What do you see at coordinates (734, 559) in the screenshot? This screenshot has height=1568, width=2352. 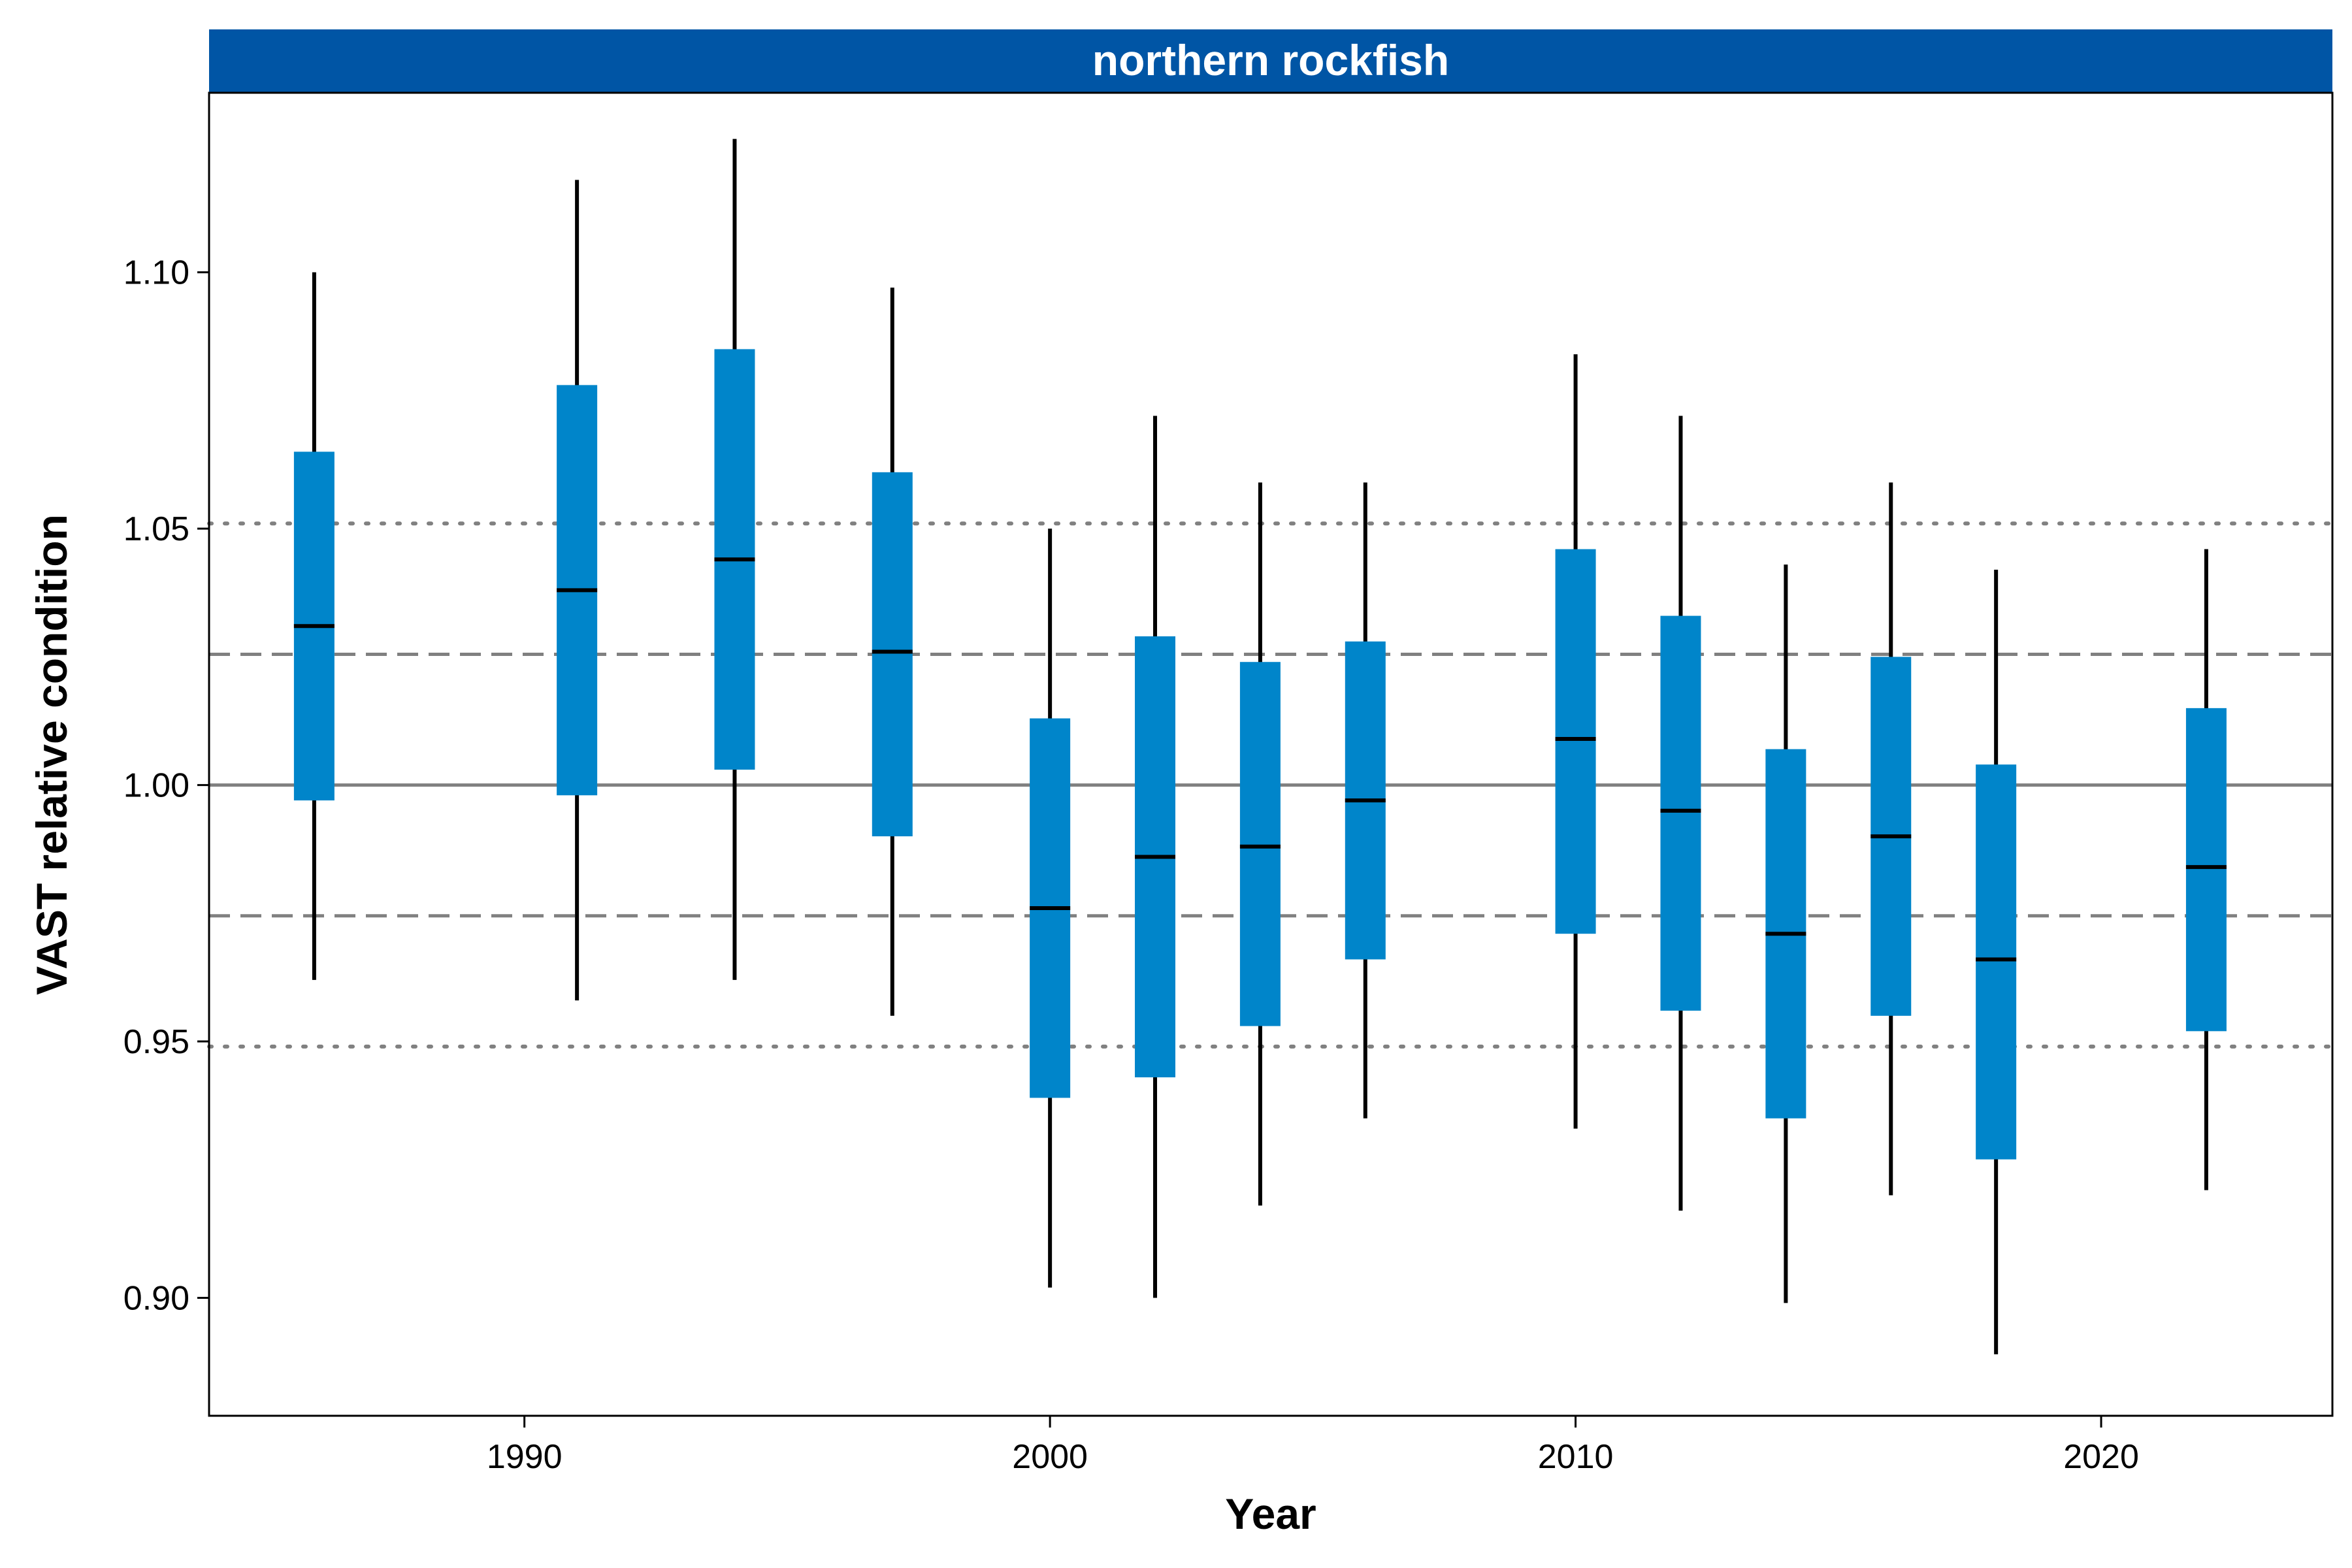 I see `box-1994` at bounding box center [734, 559].